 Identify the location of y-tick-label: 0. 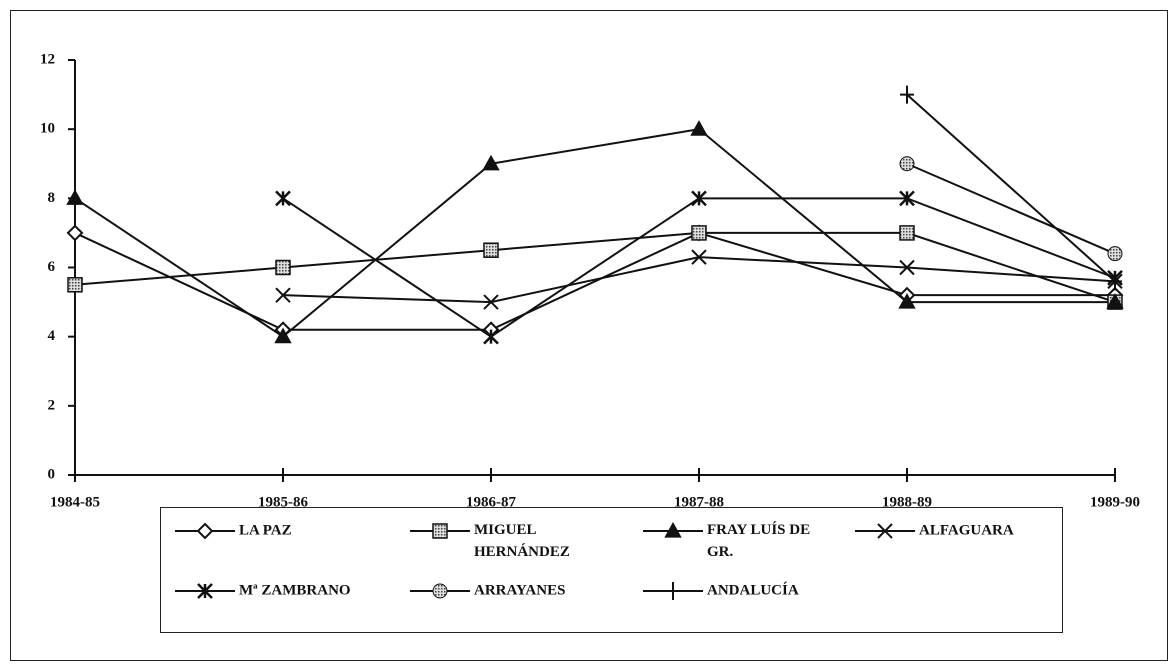
(52, 474).